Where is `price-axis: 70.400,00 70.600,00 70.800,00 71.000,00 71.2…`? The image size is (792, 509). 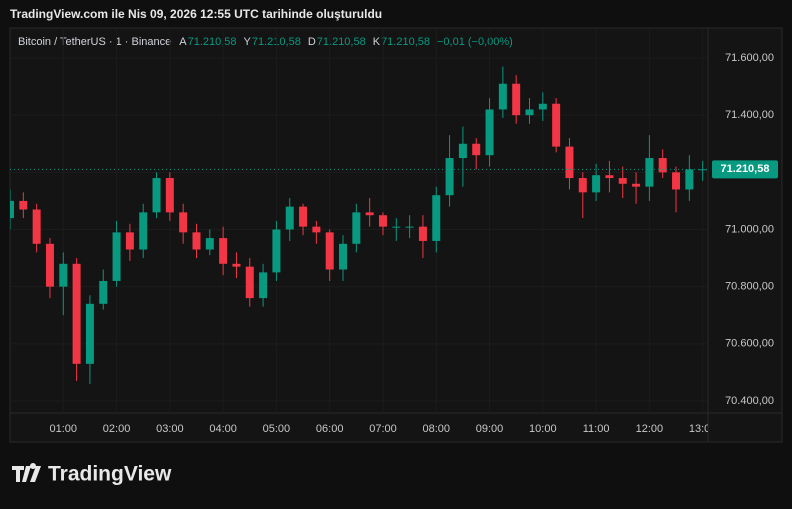 price-axis: 70.400,00 70.600,00 70.800,00 71.000,00 71.2… is located at coordinates (745, 229).